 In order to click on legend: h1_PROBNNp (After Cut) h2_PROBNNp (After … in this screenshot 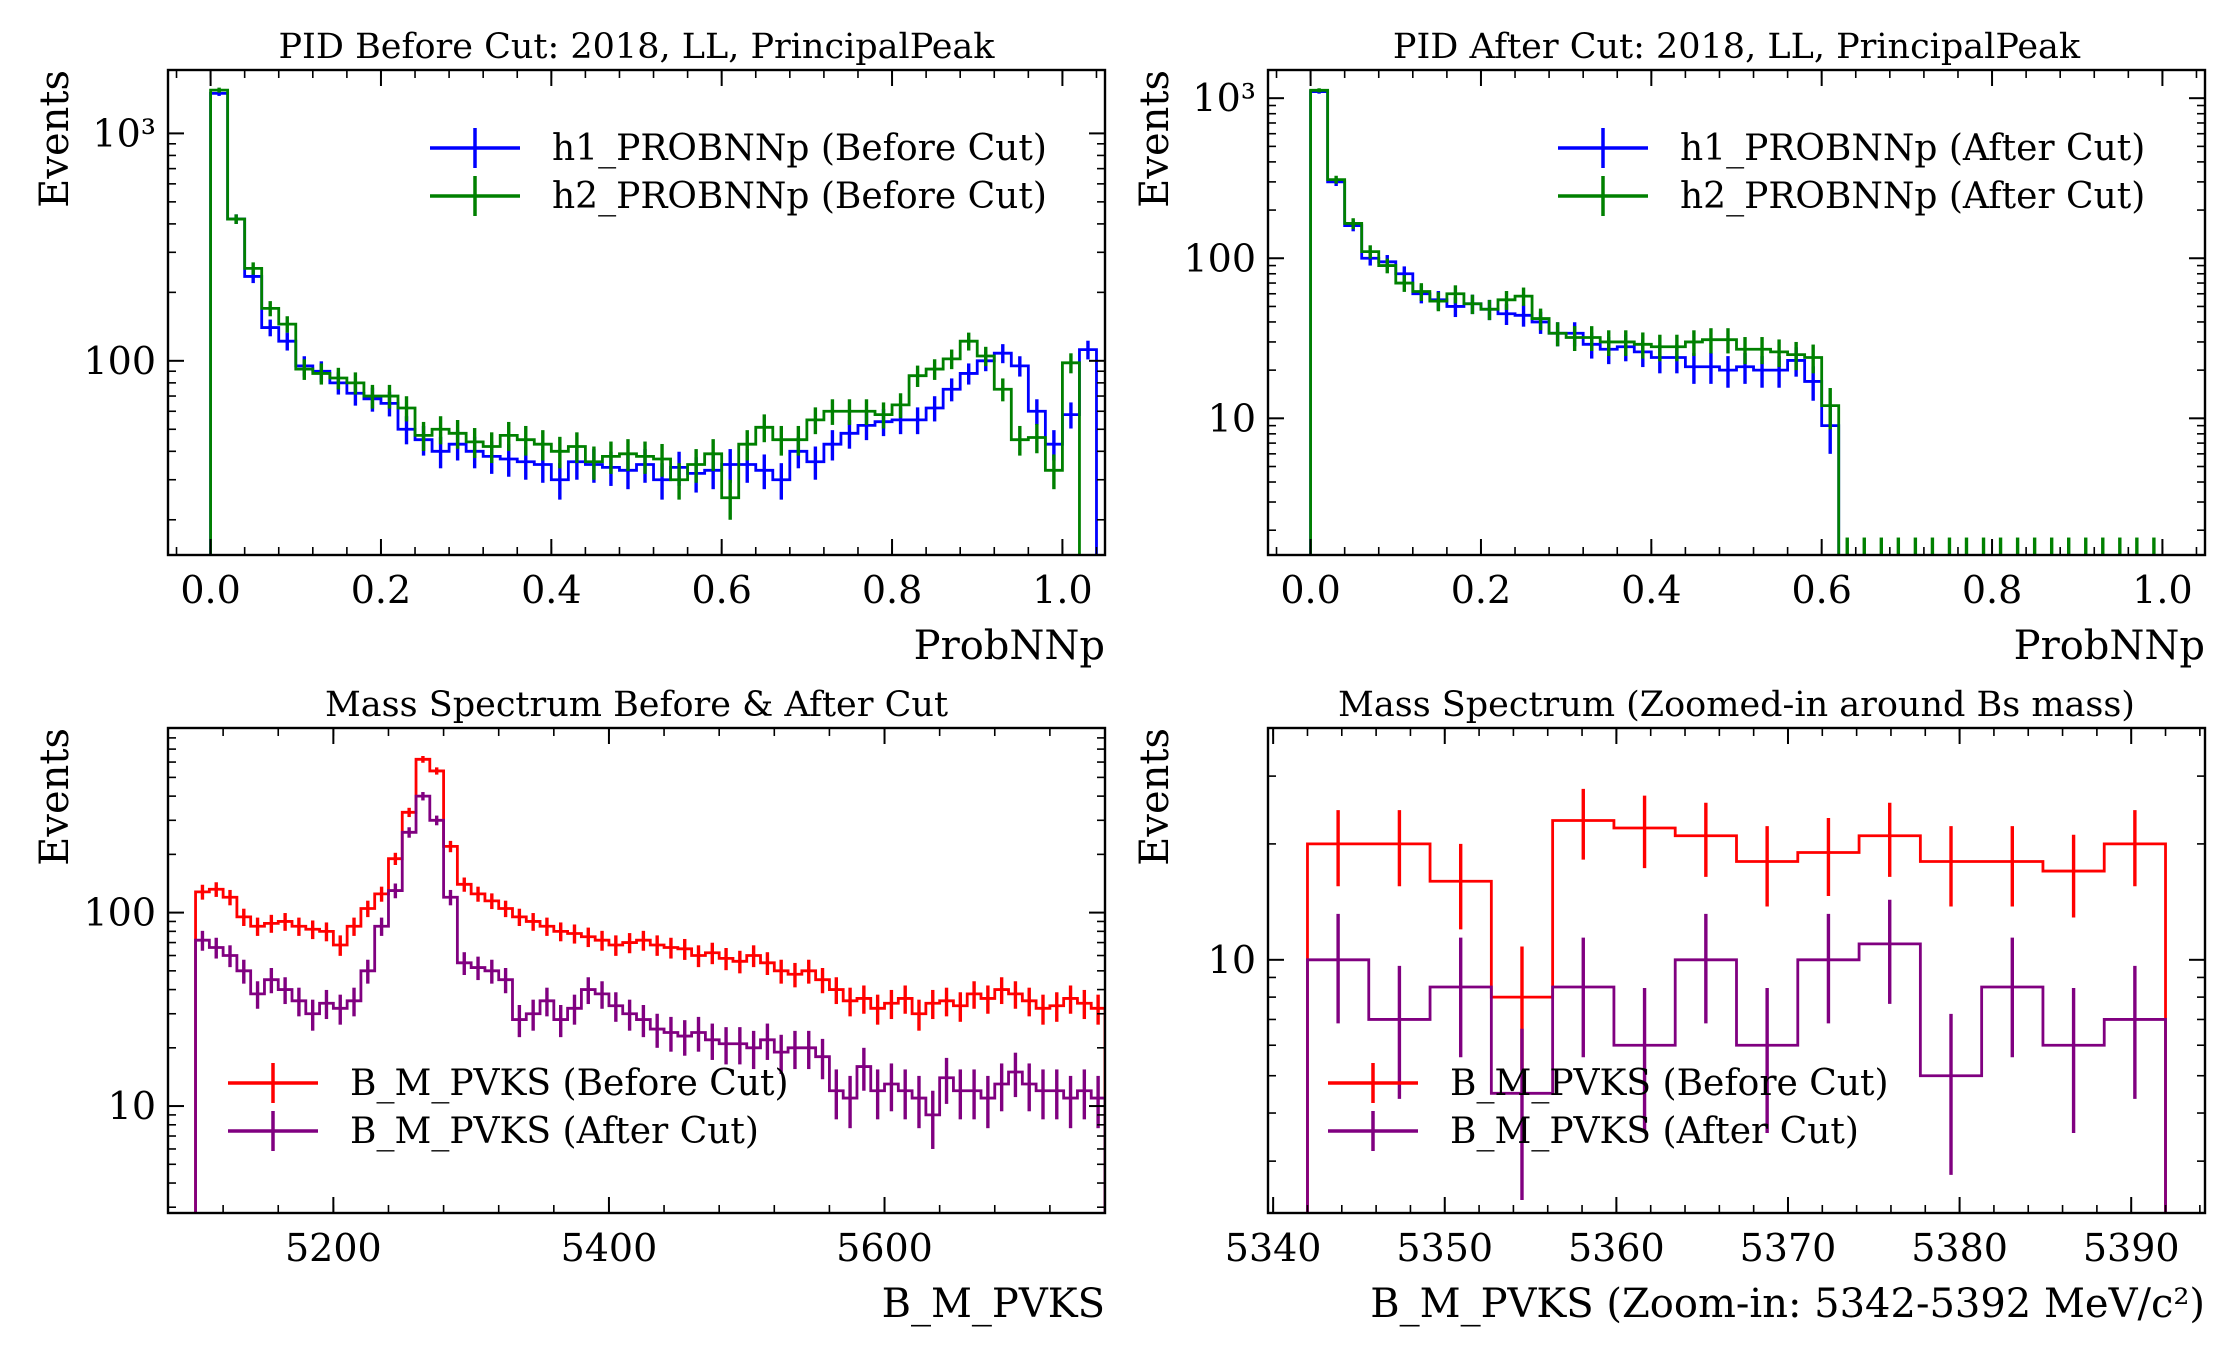, I will do `click(1851, 172)`.